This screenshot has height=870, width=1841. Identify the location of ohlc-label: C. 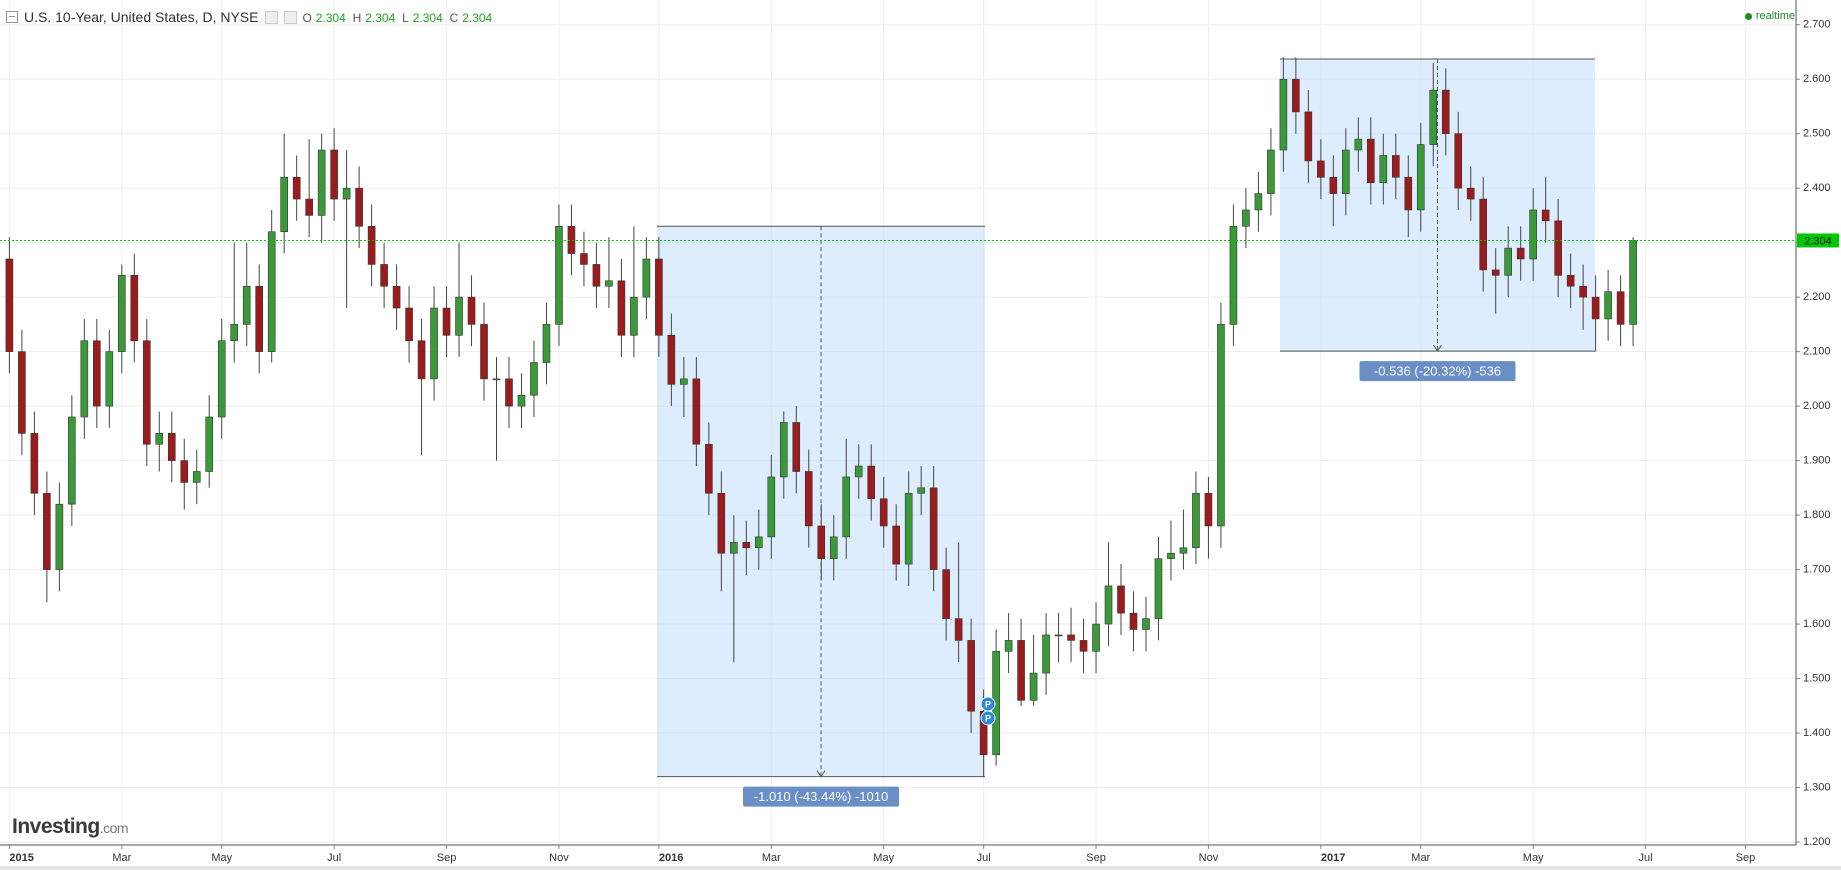
(454, 18).